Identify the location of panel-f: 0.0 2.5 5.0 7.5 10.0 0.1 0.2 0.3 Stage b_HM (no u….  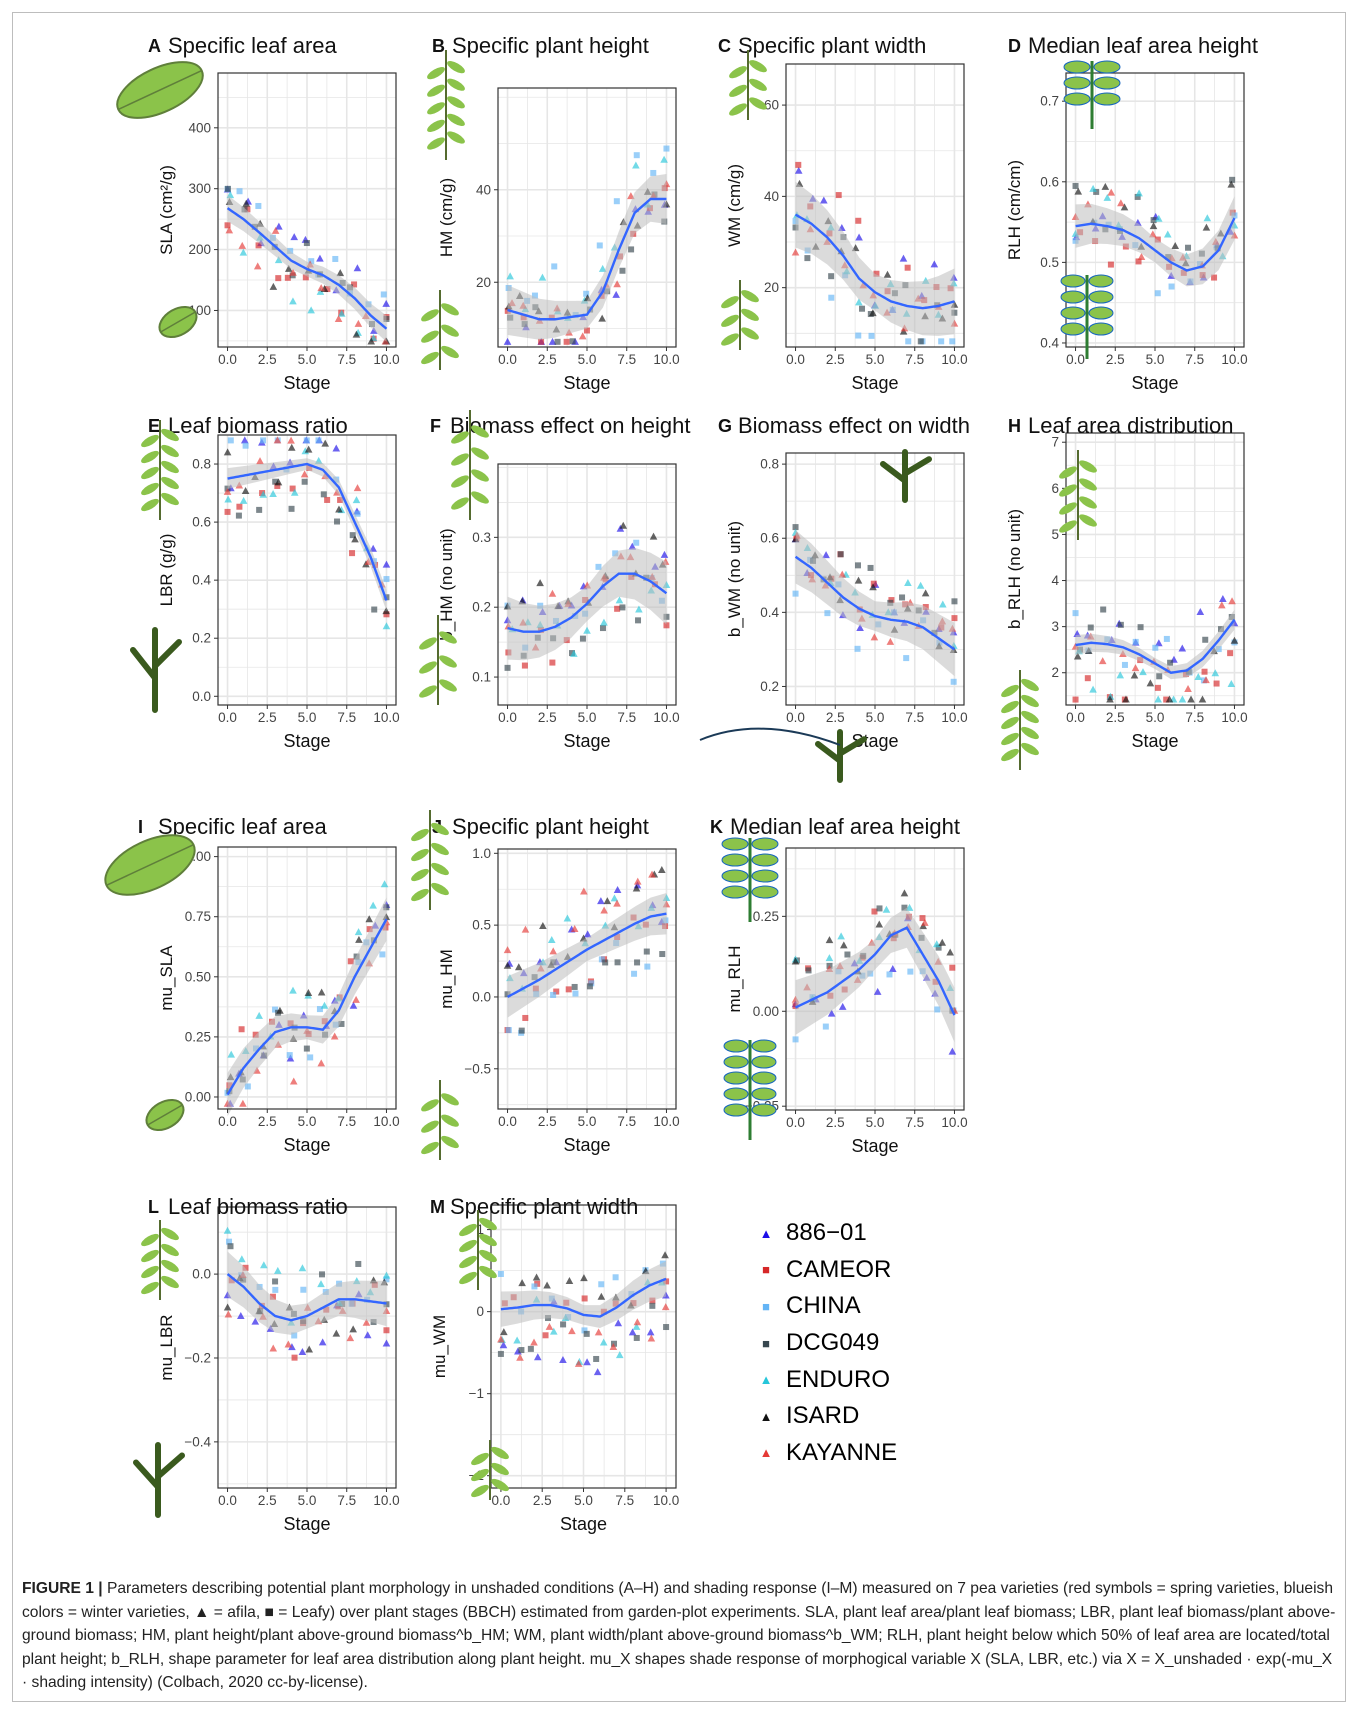
(560, 582).